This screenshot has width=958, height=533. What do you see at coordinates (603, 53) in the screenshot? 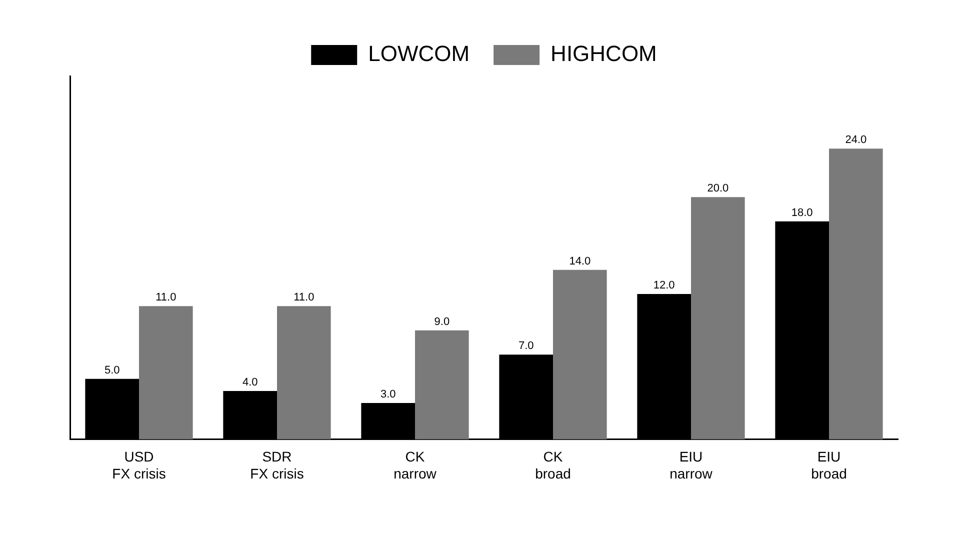
I see `legend-label: HIGHCOM` at bounding box center [603, 53].